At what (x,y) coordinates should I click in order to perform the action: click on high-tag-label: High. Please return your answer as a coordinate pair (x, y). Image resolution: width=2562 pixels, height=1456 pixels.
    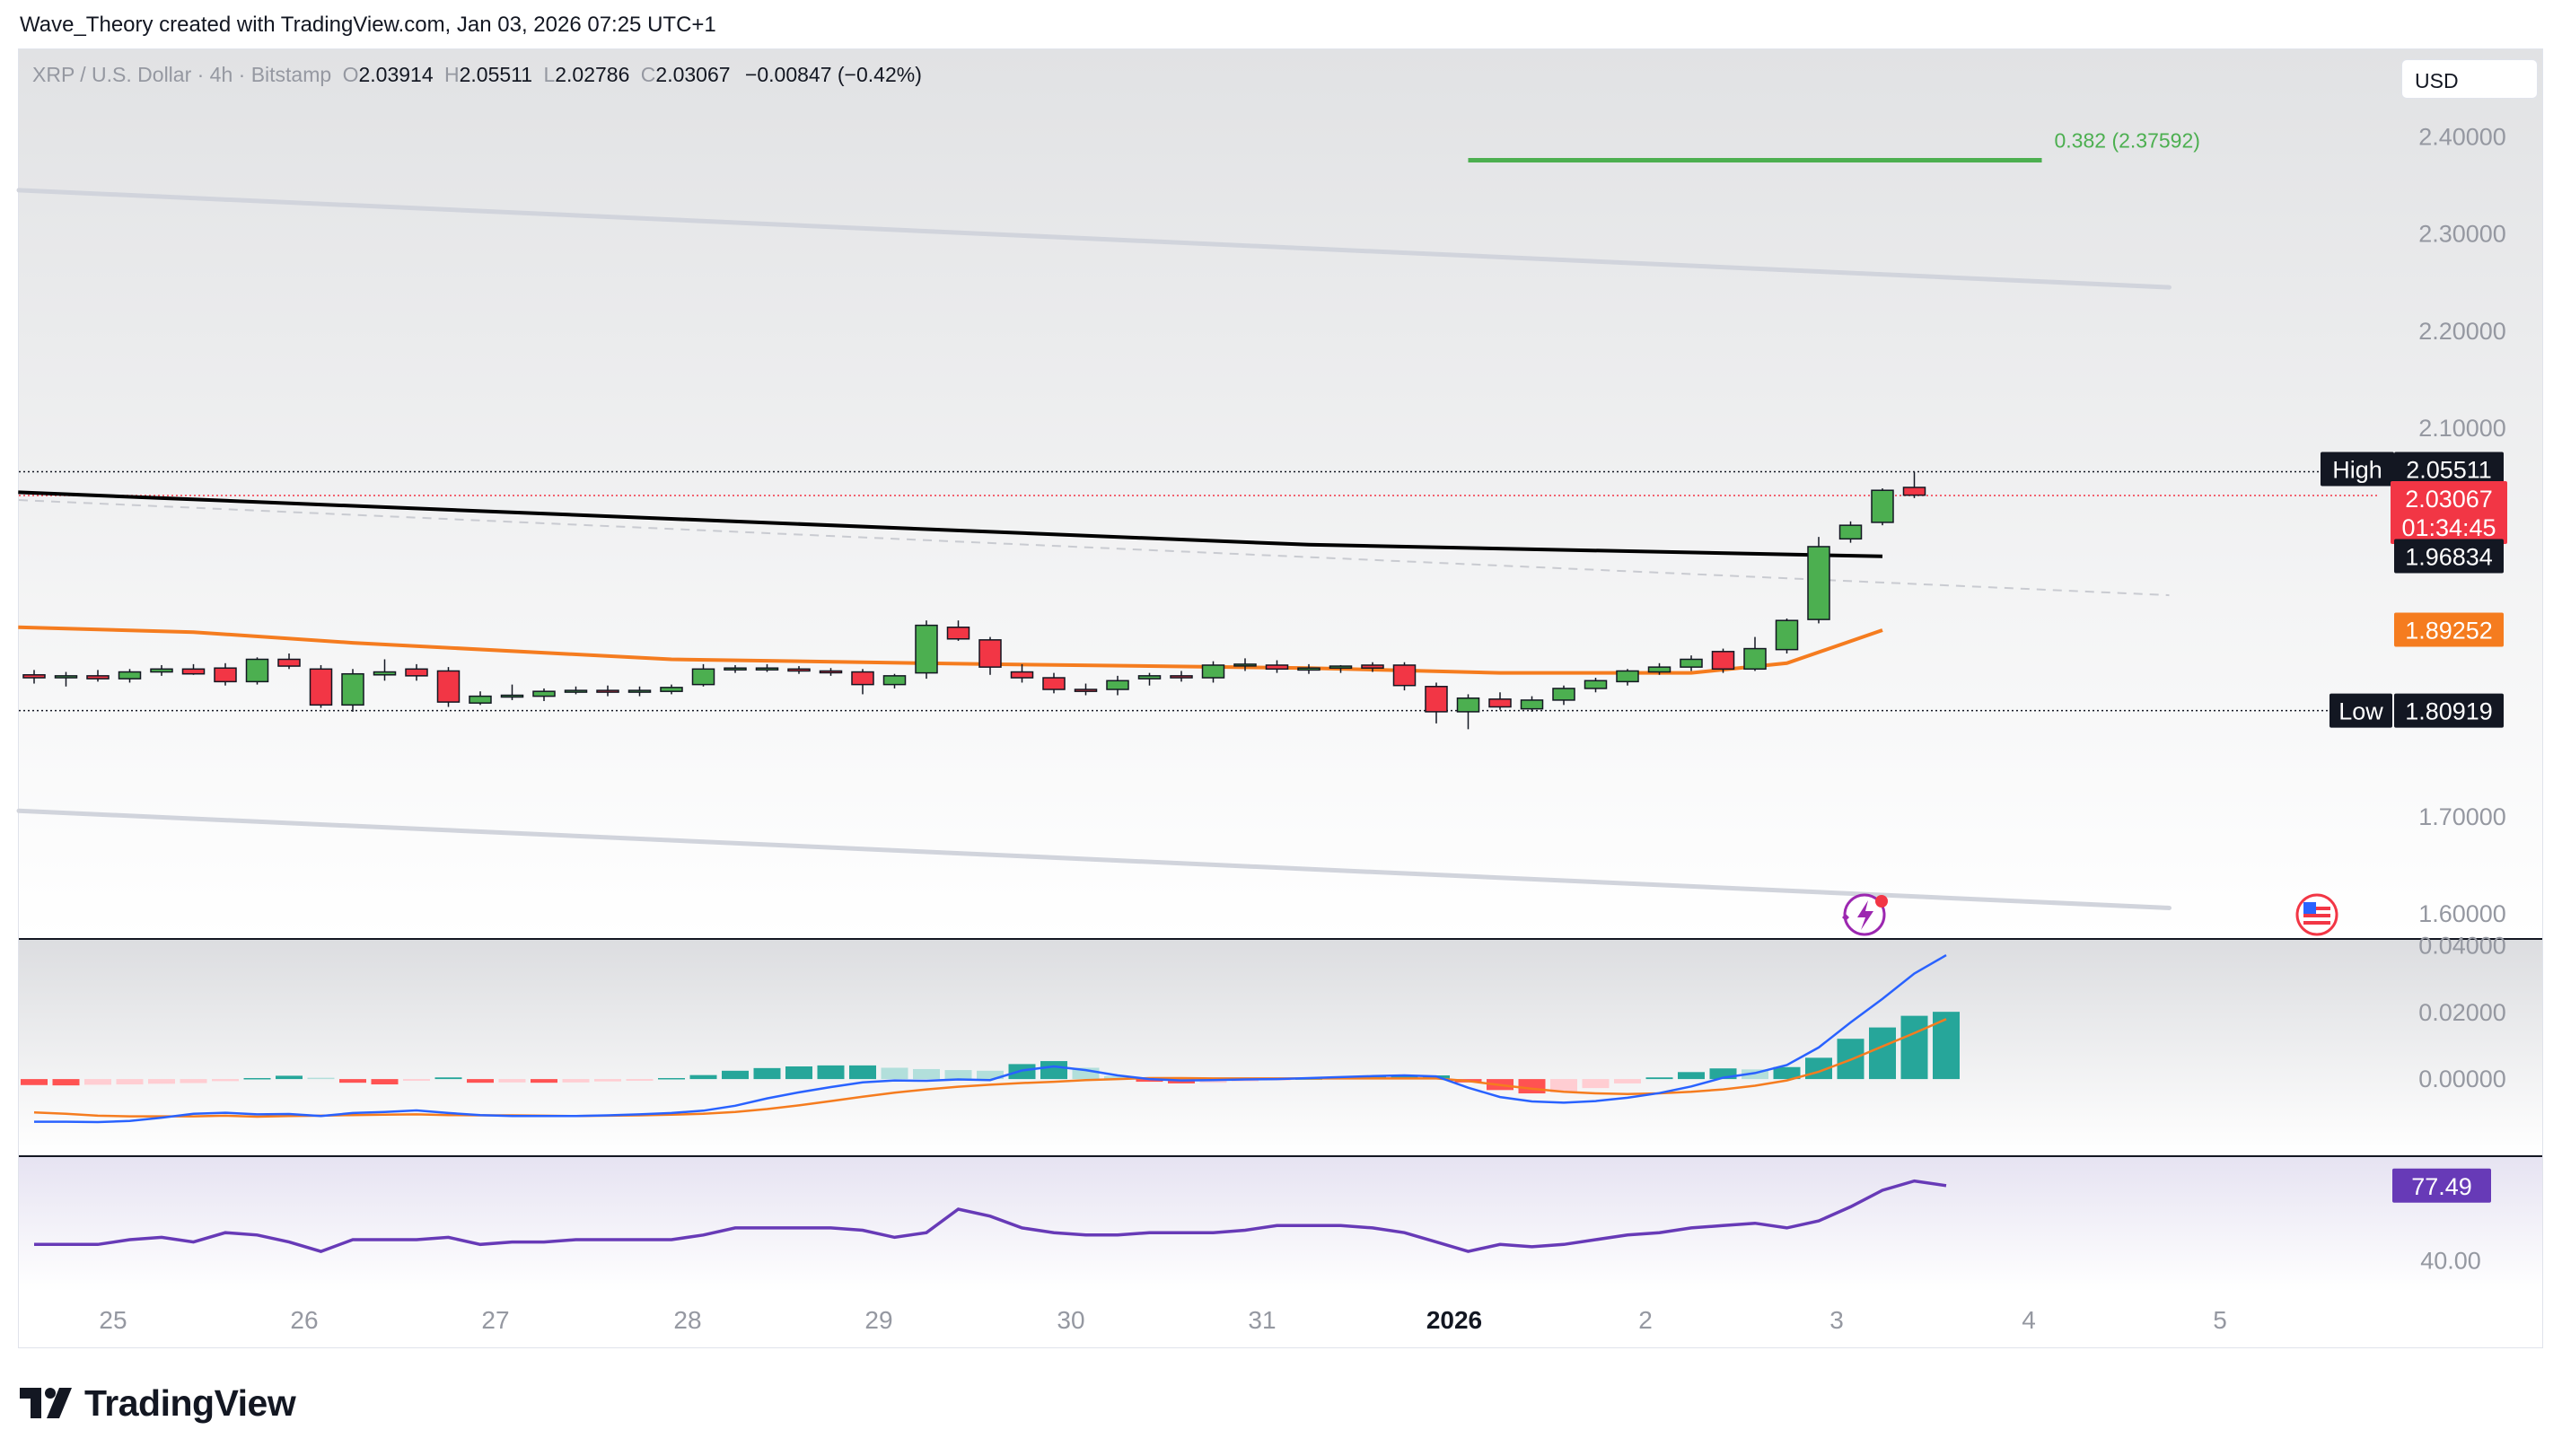
    Looking at the image, I should click on (2357, 470).